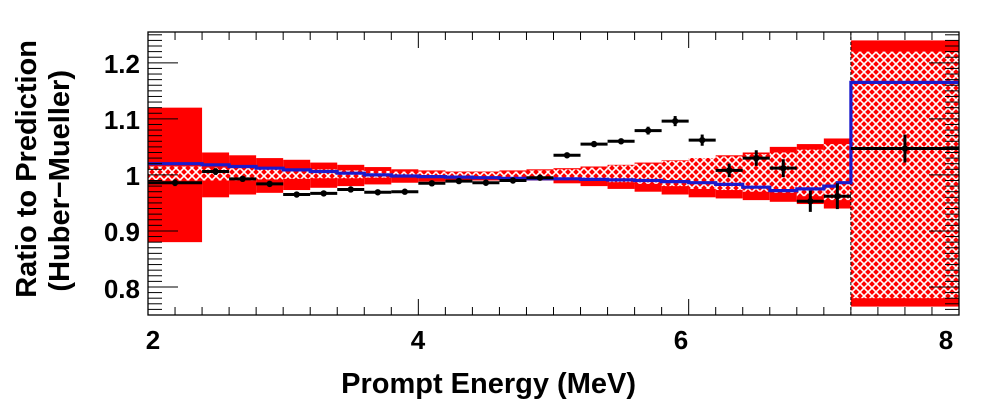 Image resolution: width=984 pixels, height=412 pixels. What do you see at coordinates (60, 181) in the screenshot?
I see `y-axis-title-line2: (Huber−Mueller)` at bounding box center [60, 181].